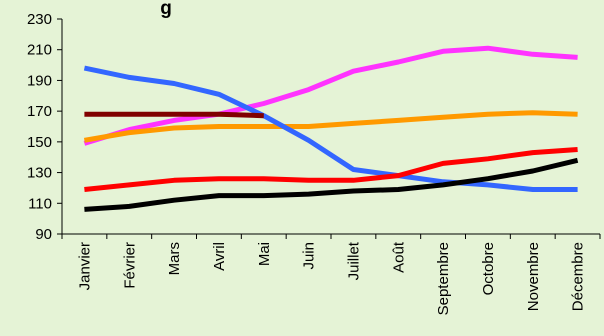 Image resolution: width=604 pixels, height=336 pixels. I want to click on y-tick-label: 130, so click(39, 173).